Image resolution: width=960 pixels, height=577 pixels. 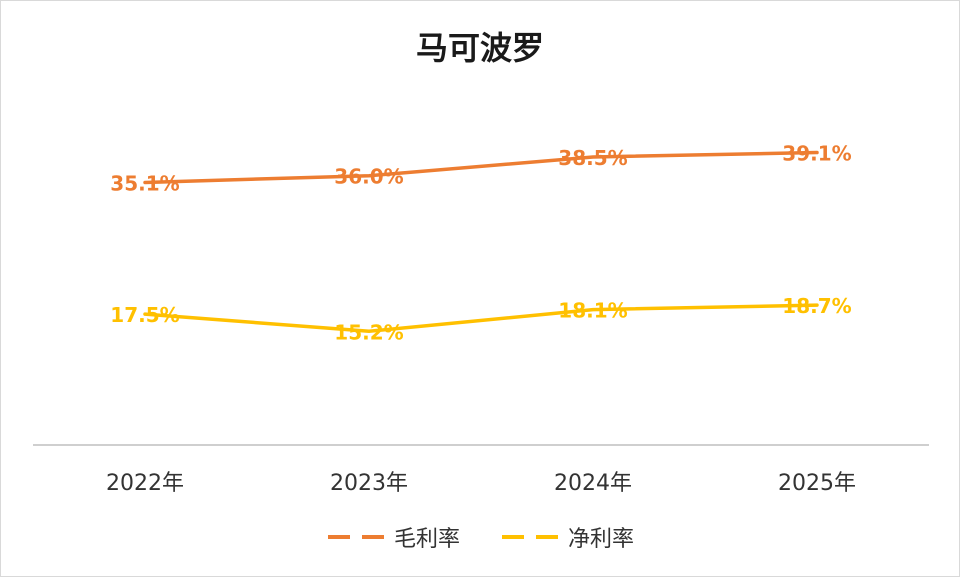 What do you see at coordinates (145, 483) in the screenshot?
I see `x-tick-label-0: 2022年` at bounding box center [145, 483].